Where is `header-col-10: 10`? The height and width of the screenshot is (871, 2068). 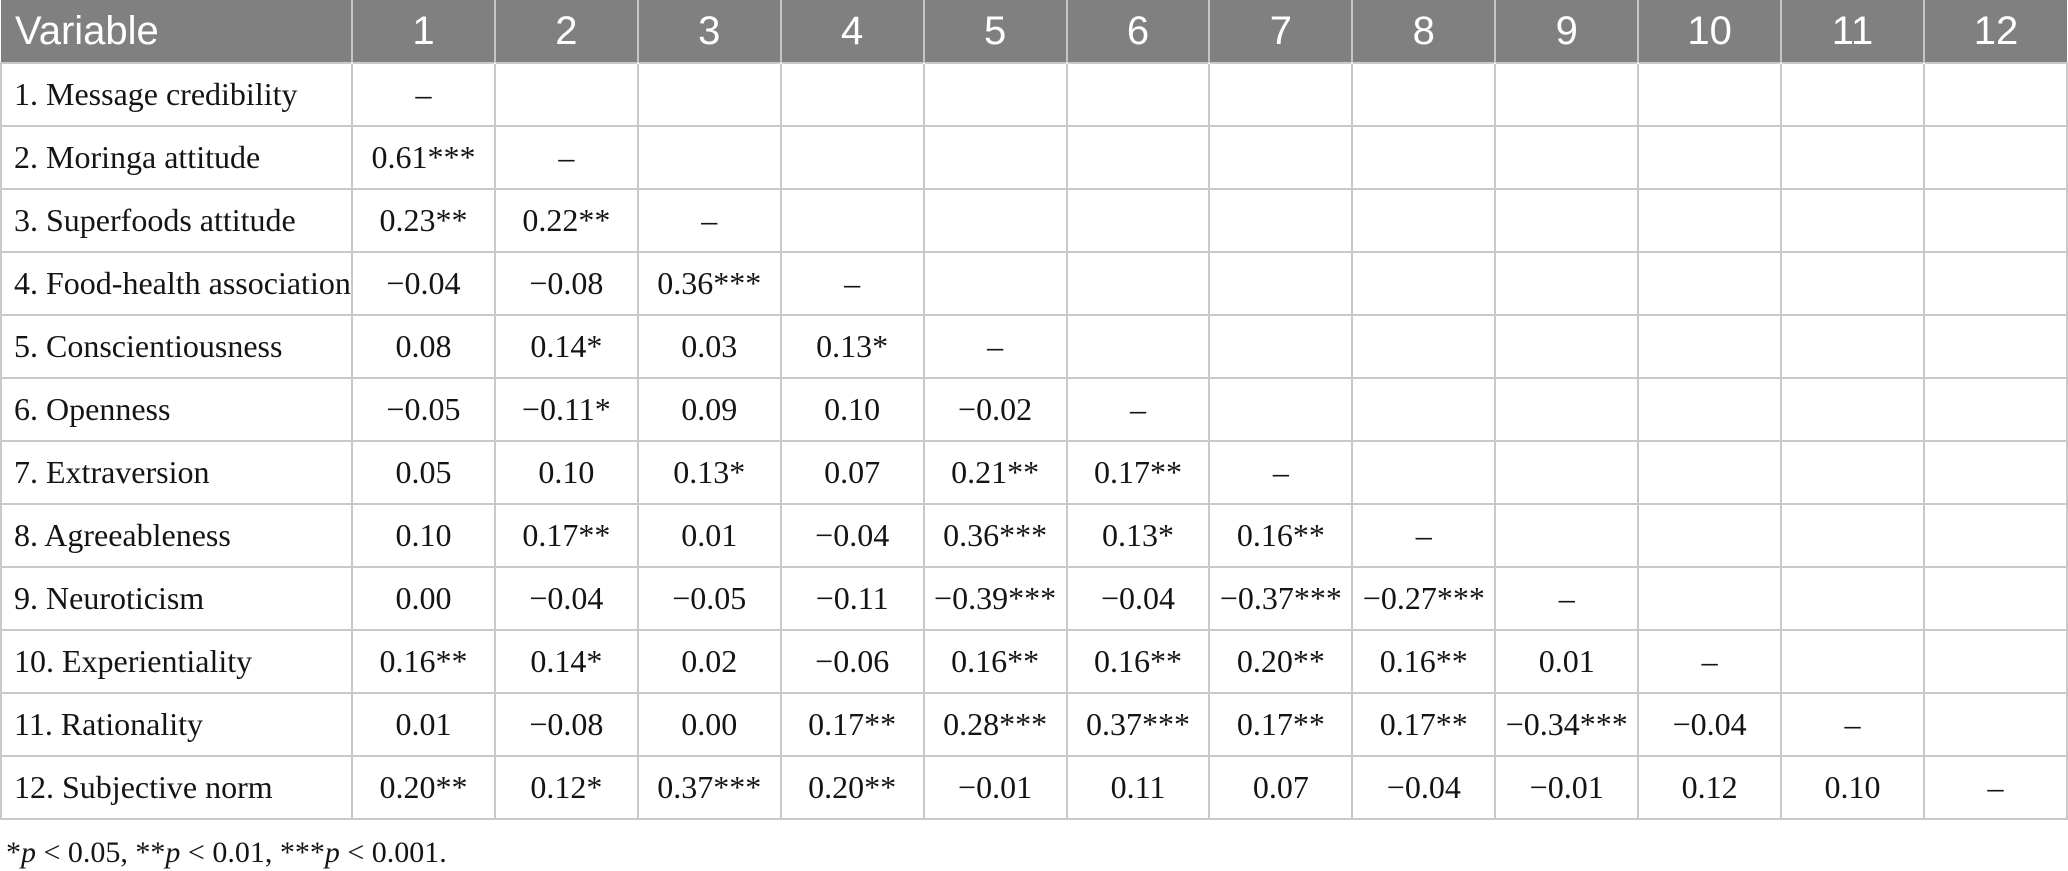 header-col-10: 10 is located at coordinates (1709, 31).